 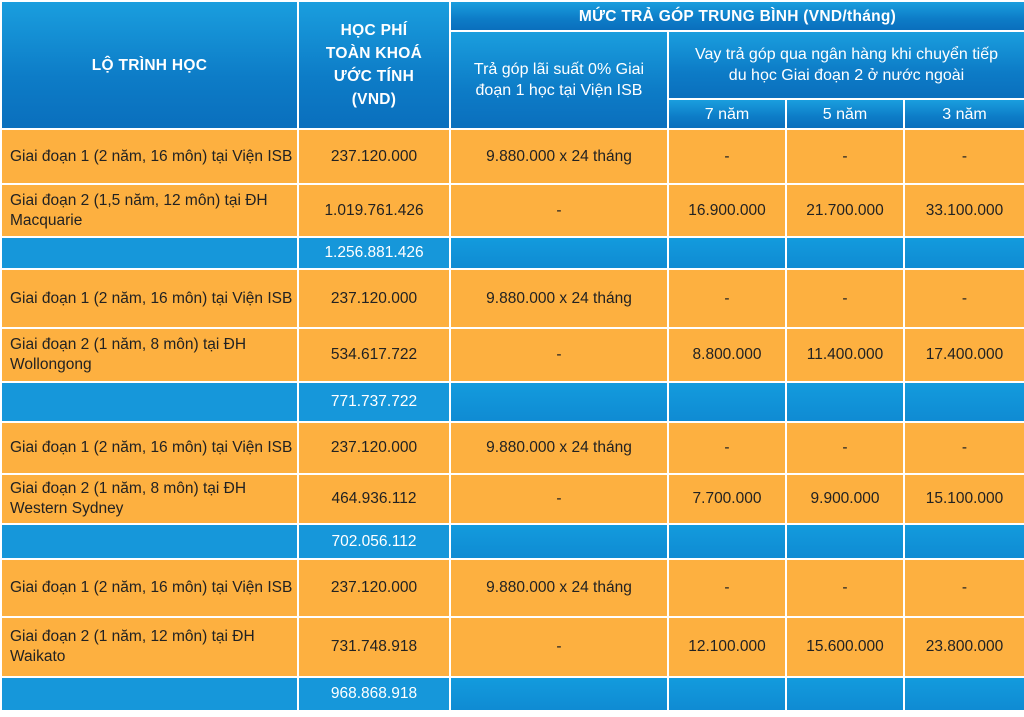 I want to click on year-7-cell: 8.800.000, so click(x=727, y=355).